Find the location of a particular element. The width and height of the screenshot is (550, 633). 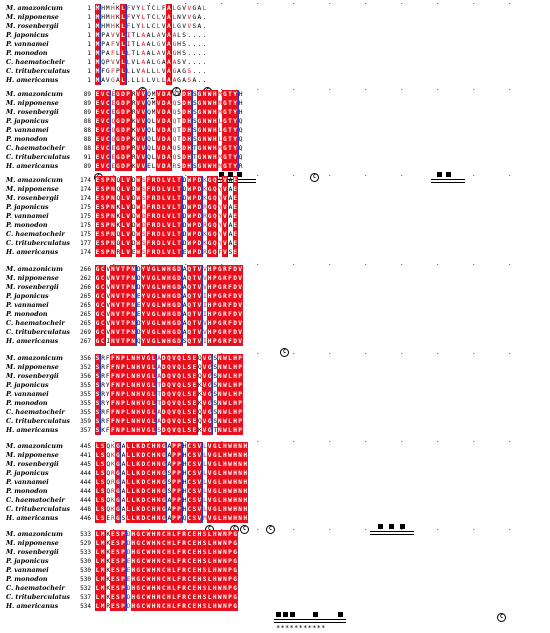

sequence-residues: ESPN KLV DW DFRDLVLT DWPD RGQ YV AE is located at coordinates (166, 207).